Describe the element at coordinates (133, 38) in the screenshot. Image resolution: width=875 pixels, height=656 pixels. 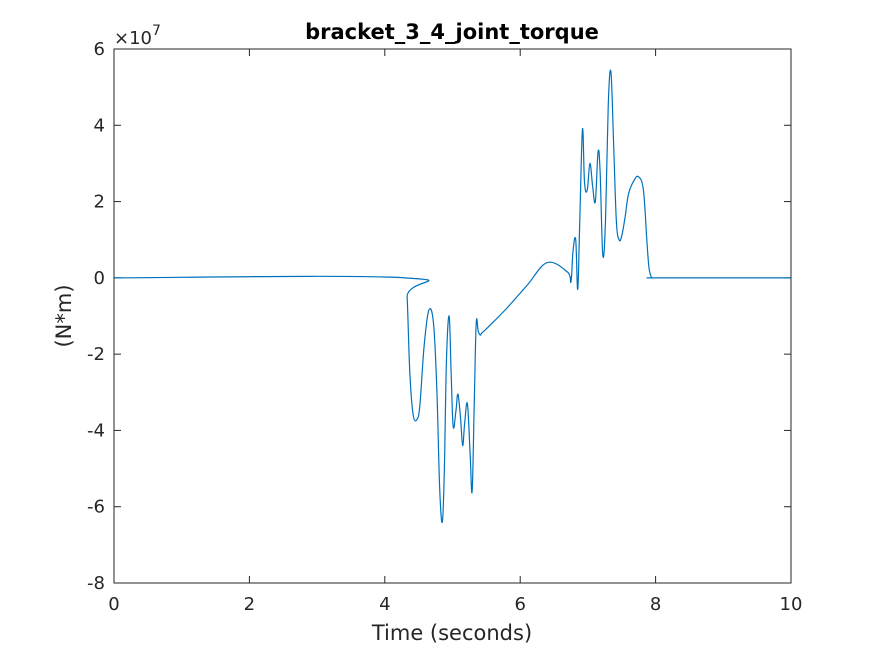
I see `y-exponent-base: ×10` at that location.